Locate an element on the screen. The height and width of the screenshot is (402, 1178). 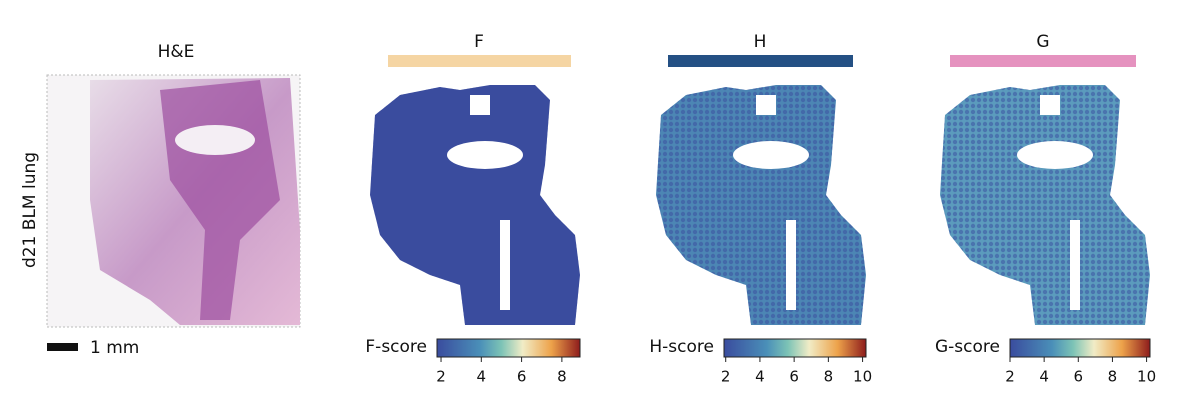
colorbar-label: G-score is located at coordinates (967, 347).